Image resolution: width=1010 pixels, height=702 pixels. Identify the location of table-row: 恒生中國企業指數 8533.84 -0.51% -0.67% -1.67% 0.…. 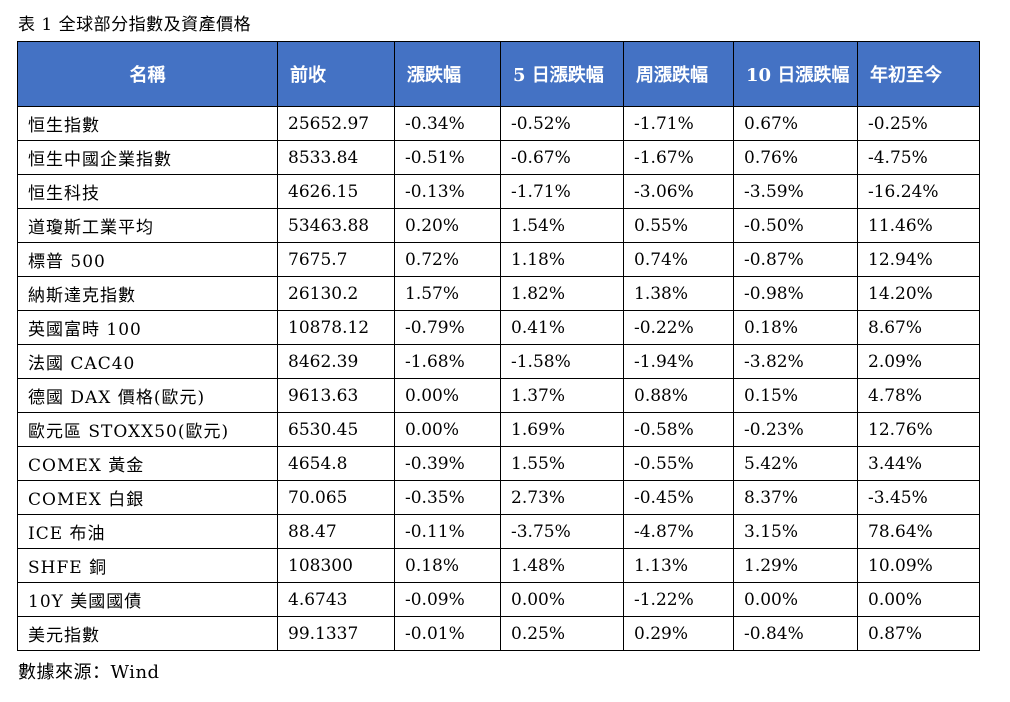
(498, 157).